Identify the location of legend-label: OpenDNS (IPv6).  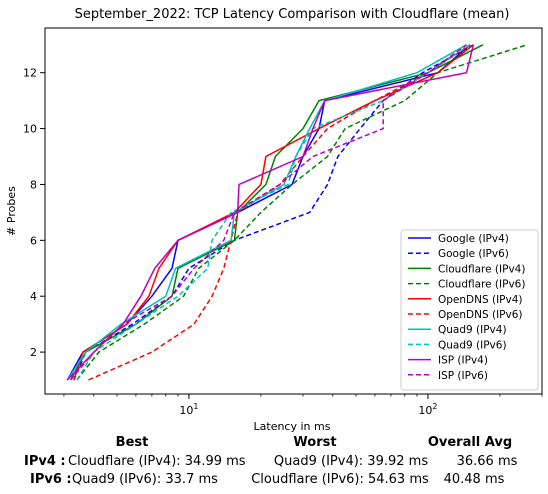
(480, 315).